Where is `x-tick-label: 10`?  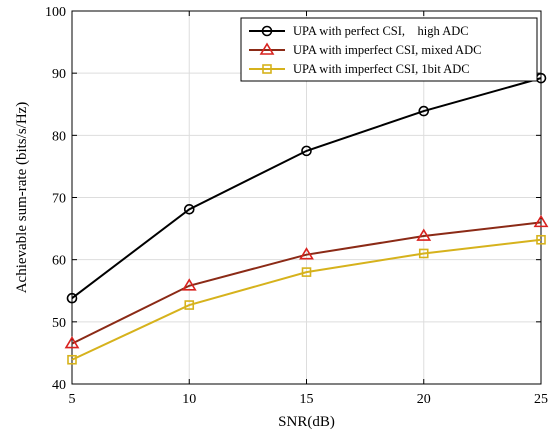 x-tick-label: 10 is located at coordinates (189, 399).